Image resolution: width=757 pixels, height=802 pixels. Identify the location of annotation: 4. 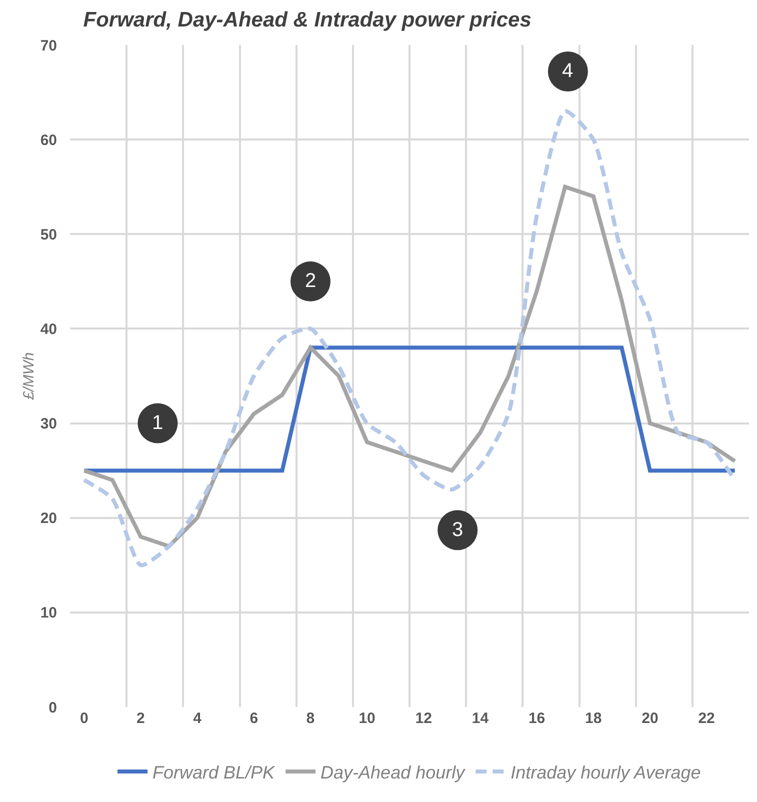
(568, 71).